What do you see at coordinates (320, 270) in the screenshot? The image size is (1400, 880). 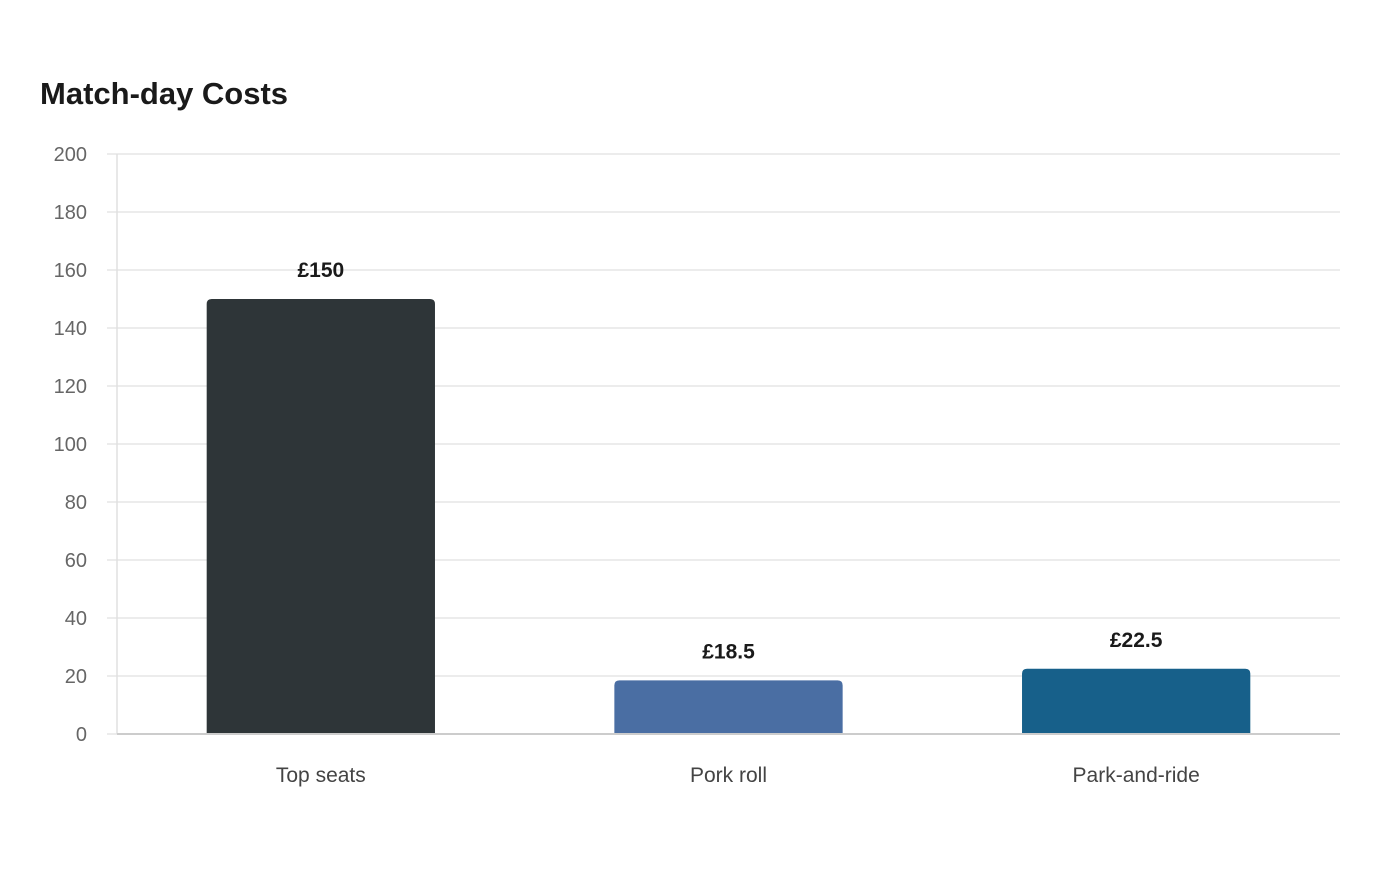 I see `data-label: £150` at bounding box center [320, 270].